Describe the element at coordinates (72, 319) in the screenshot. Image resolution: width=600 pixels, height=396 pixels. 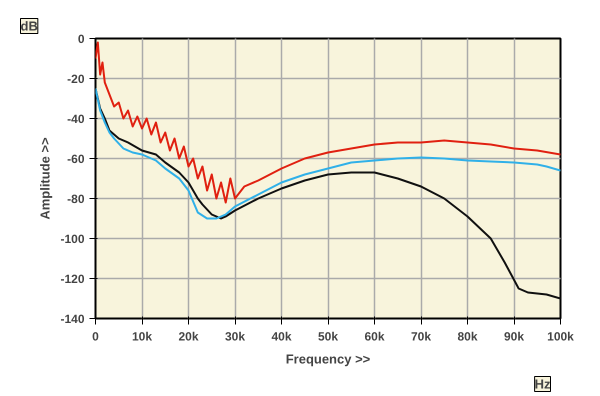
I see `y-tick-label: -140` at that location.